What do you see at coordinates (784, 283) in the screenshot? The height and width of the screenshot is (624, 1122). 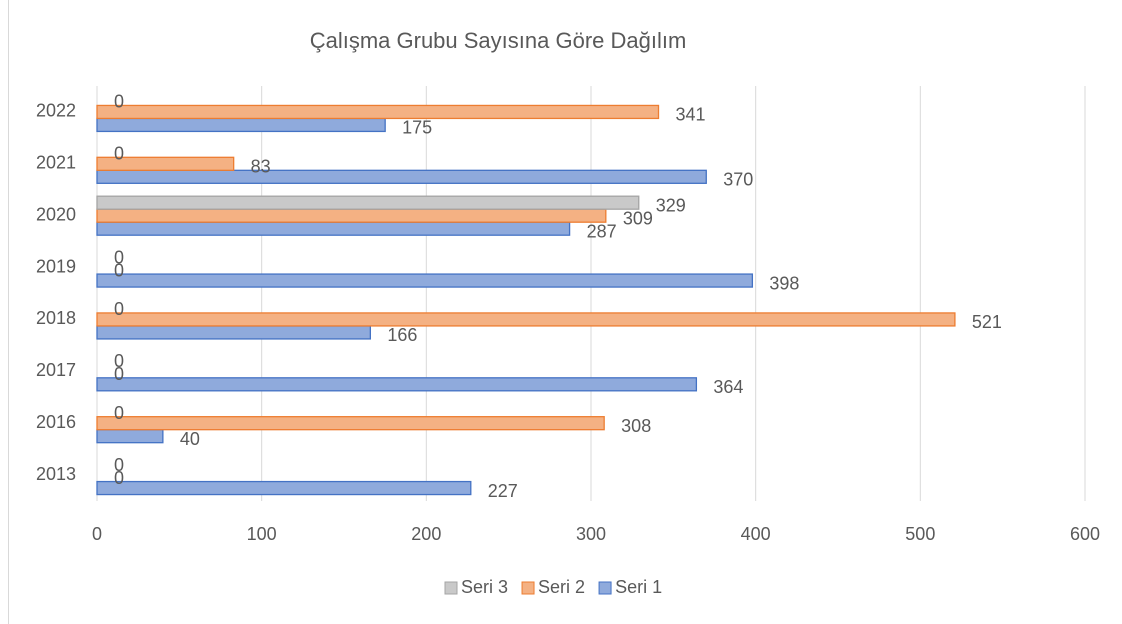 I see `data-label: 398` at bounding box center [784, 283].